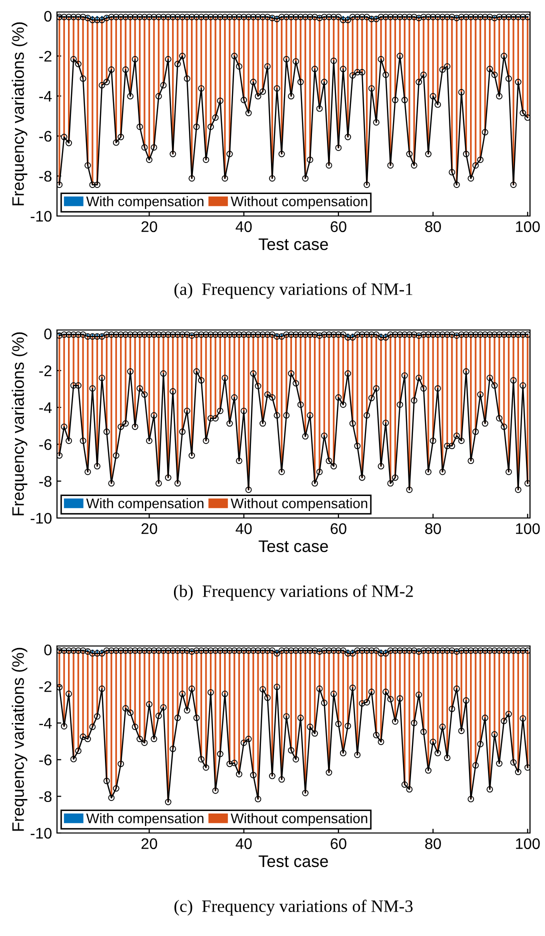 The height and width of the screenshot is (936, 545). I want to click on text: (c) Frequency variations of NM-3, so click(293, 908).